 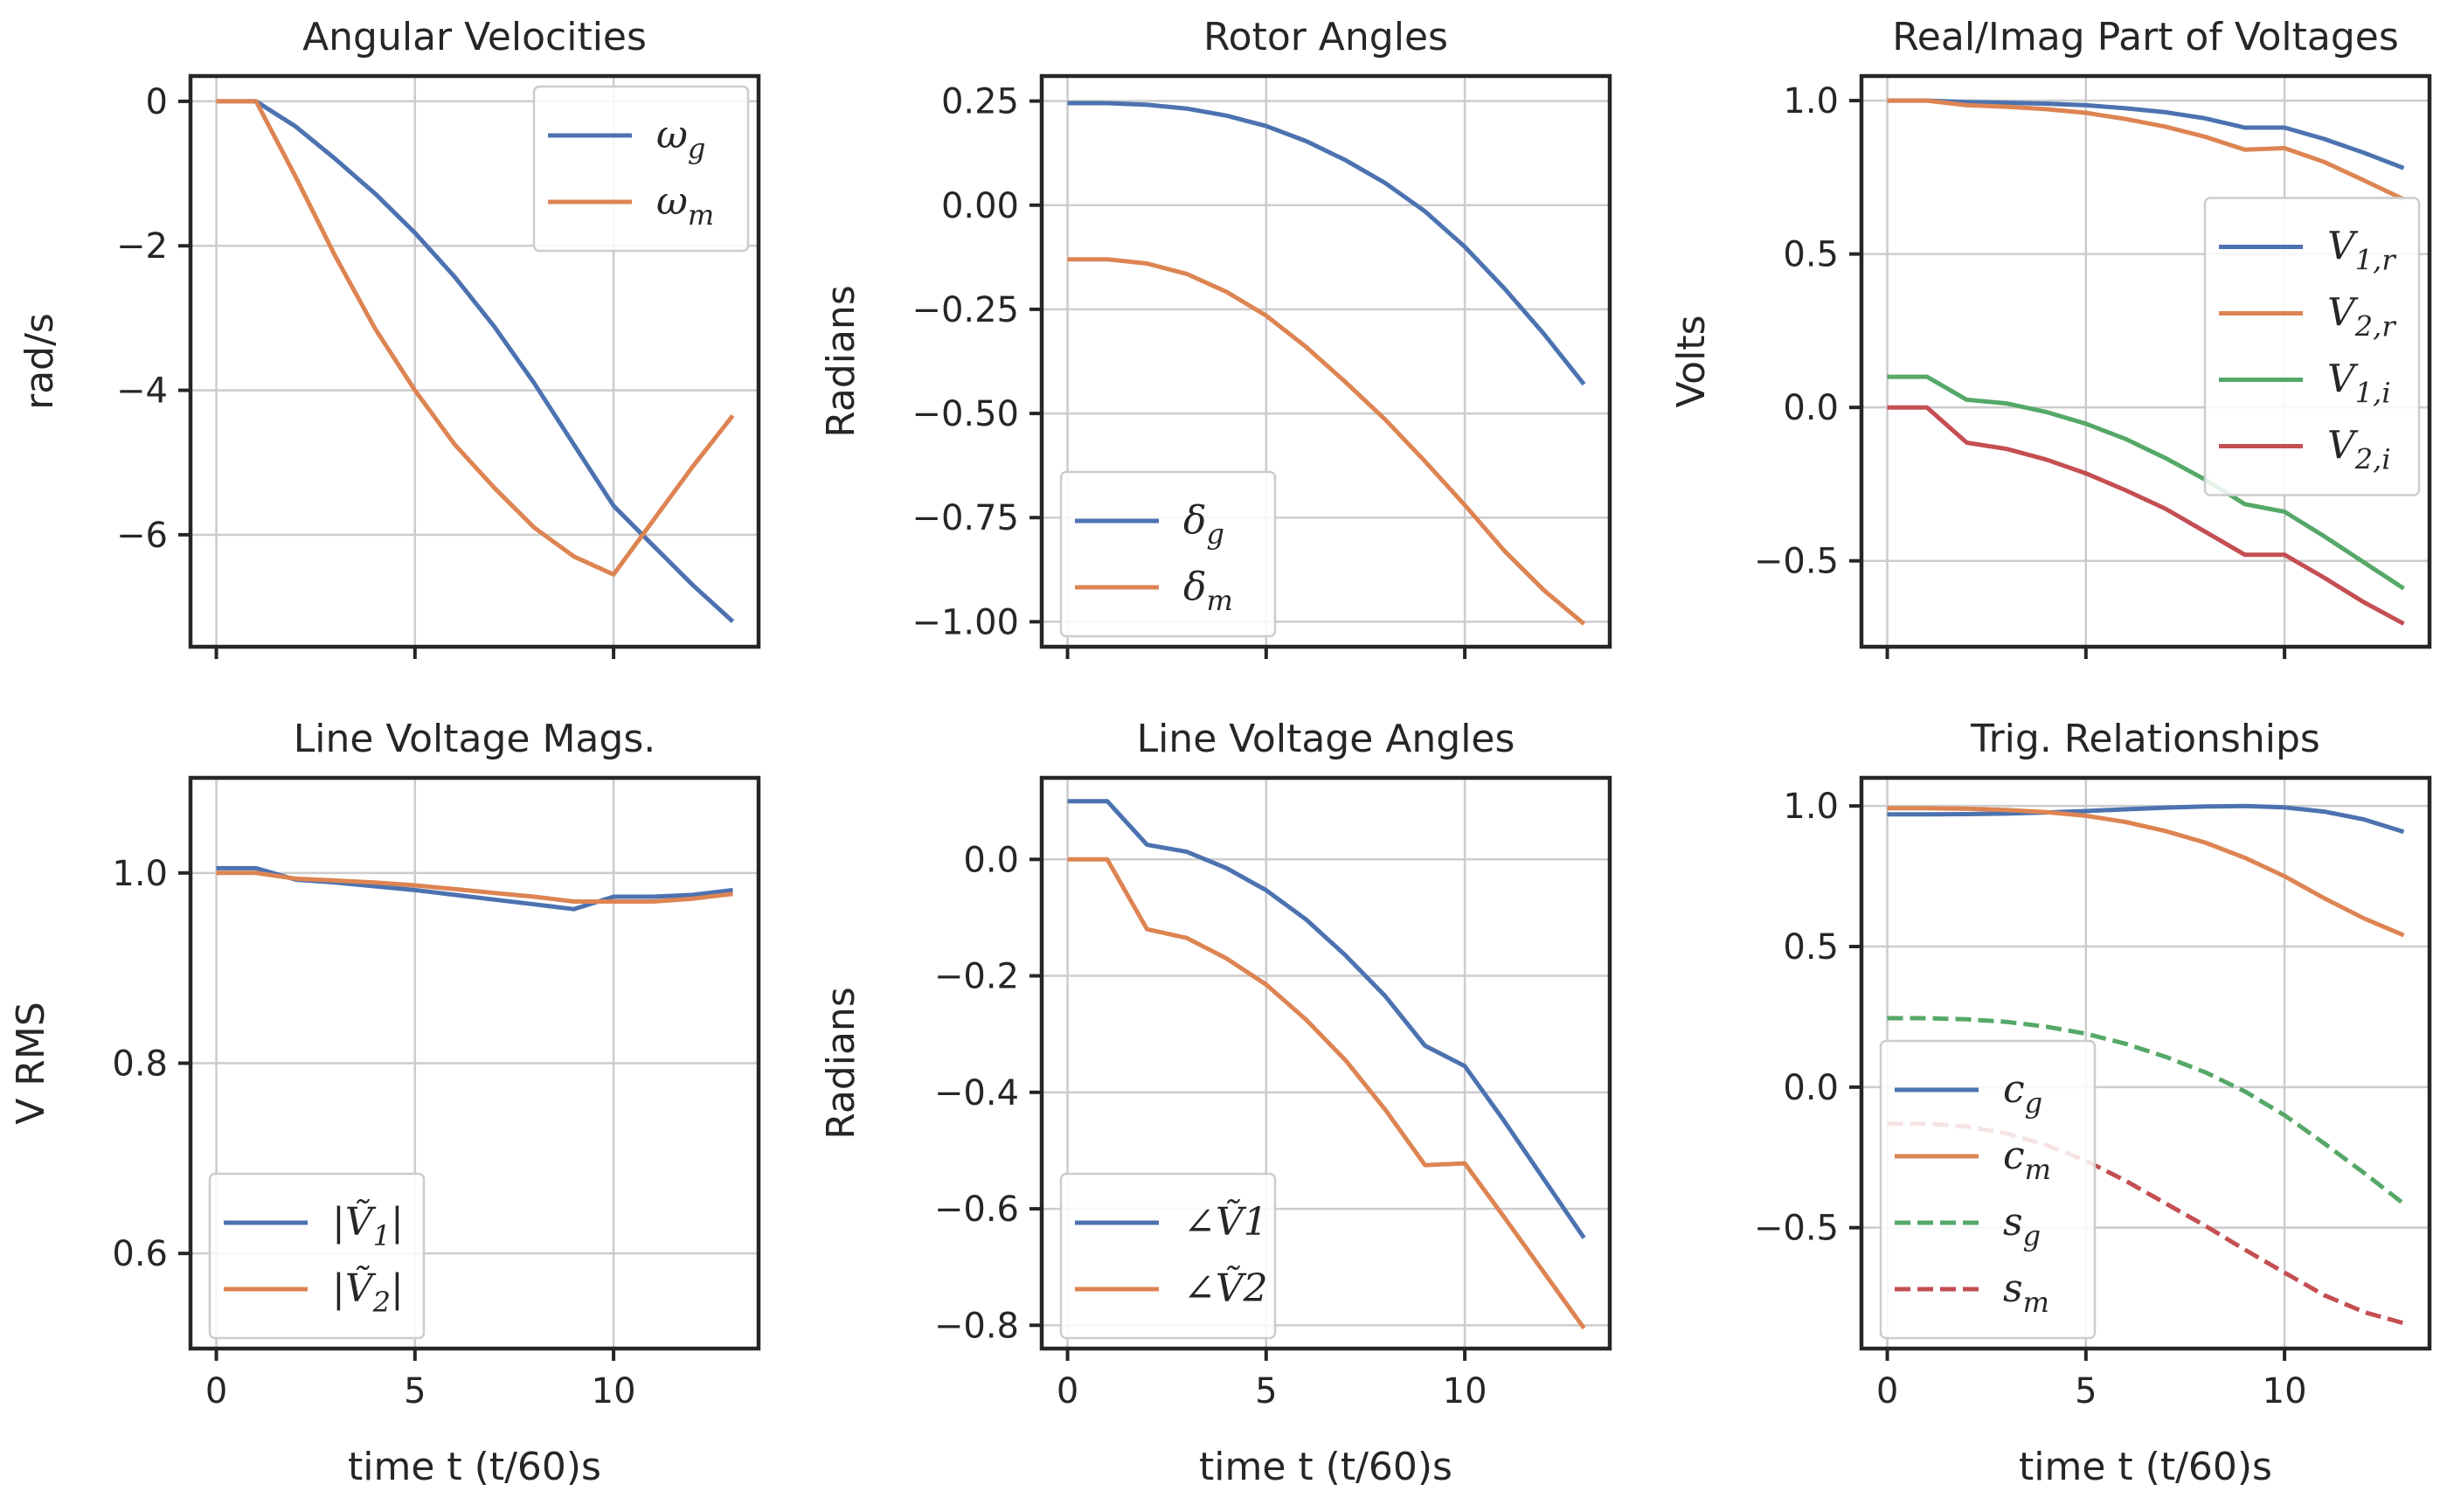 I want to click on y-tick-label: 0.6, so click(x=140, y=1254).